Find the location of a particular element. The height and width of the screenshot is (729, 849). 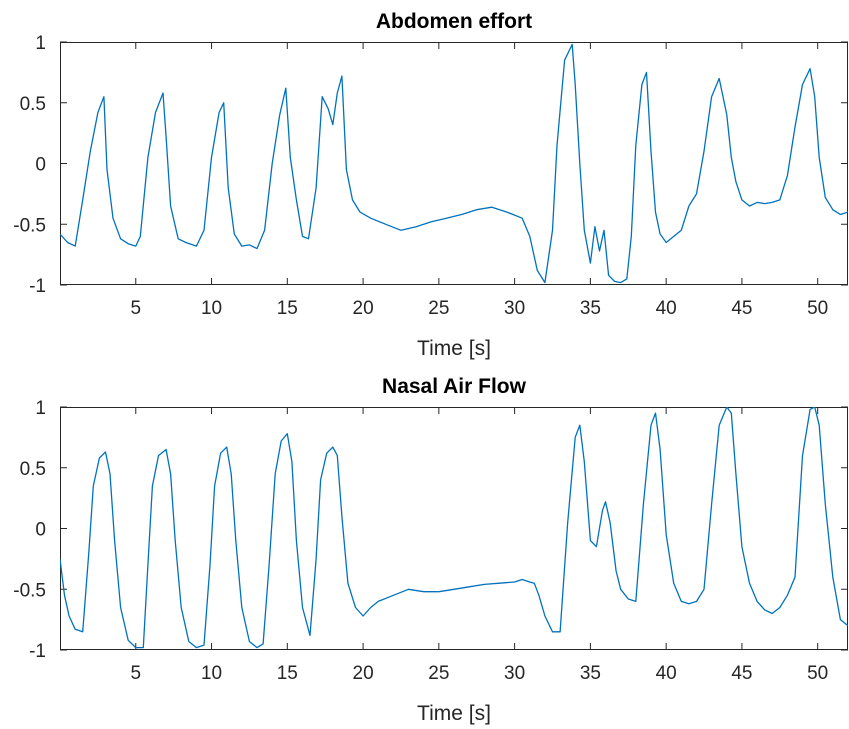

nasal-air-flow-xtick-label: 35 is located at coordinates (590, 673).